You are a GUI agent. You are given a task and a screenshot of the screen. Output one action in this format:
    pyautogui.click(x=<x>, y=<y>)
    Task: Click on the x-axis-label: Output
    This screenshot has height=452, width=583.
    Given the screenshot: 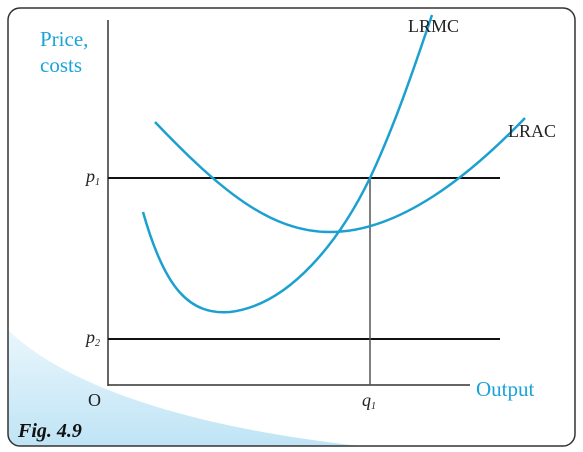 What is the action you would take?
    pyautogui.click(x=505, y=389)
    